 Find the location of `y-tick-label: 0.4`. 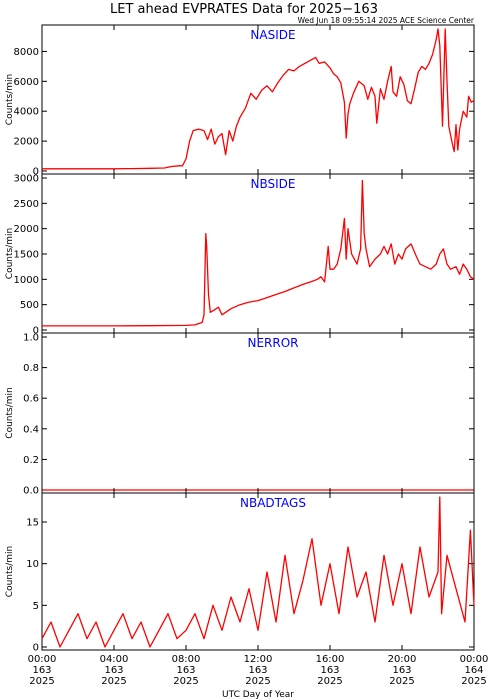

y-tick-label: 0.4 is located at coordinates (31, 429).